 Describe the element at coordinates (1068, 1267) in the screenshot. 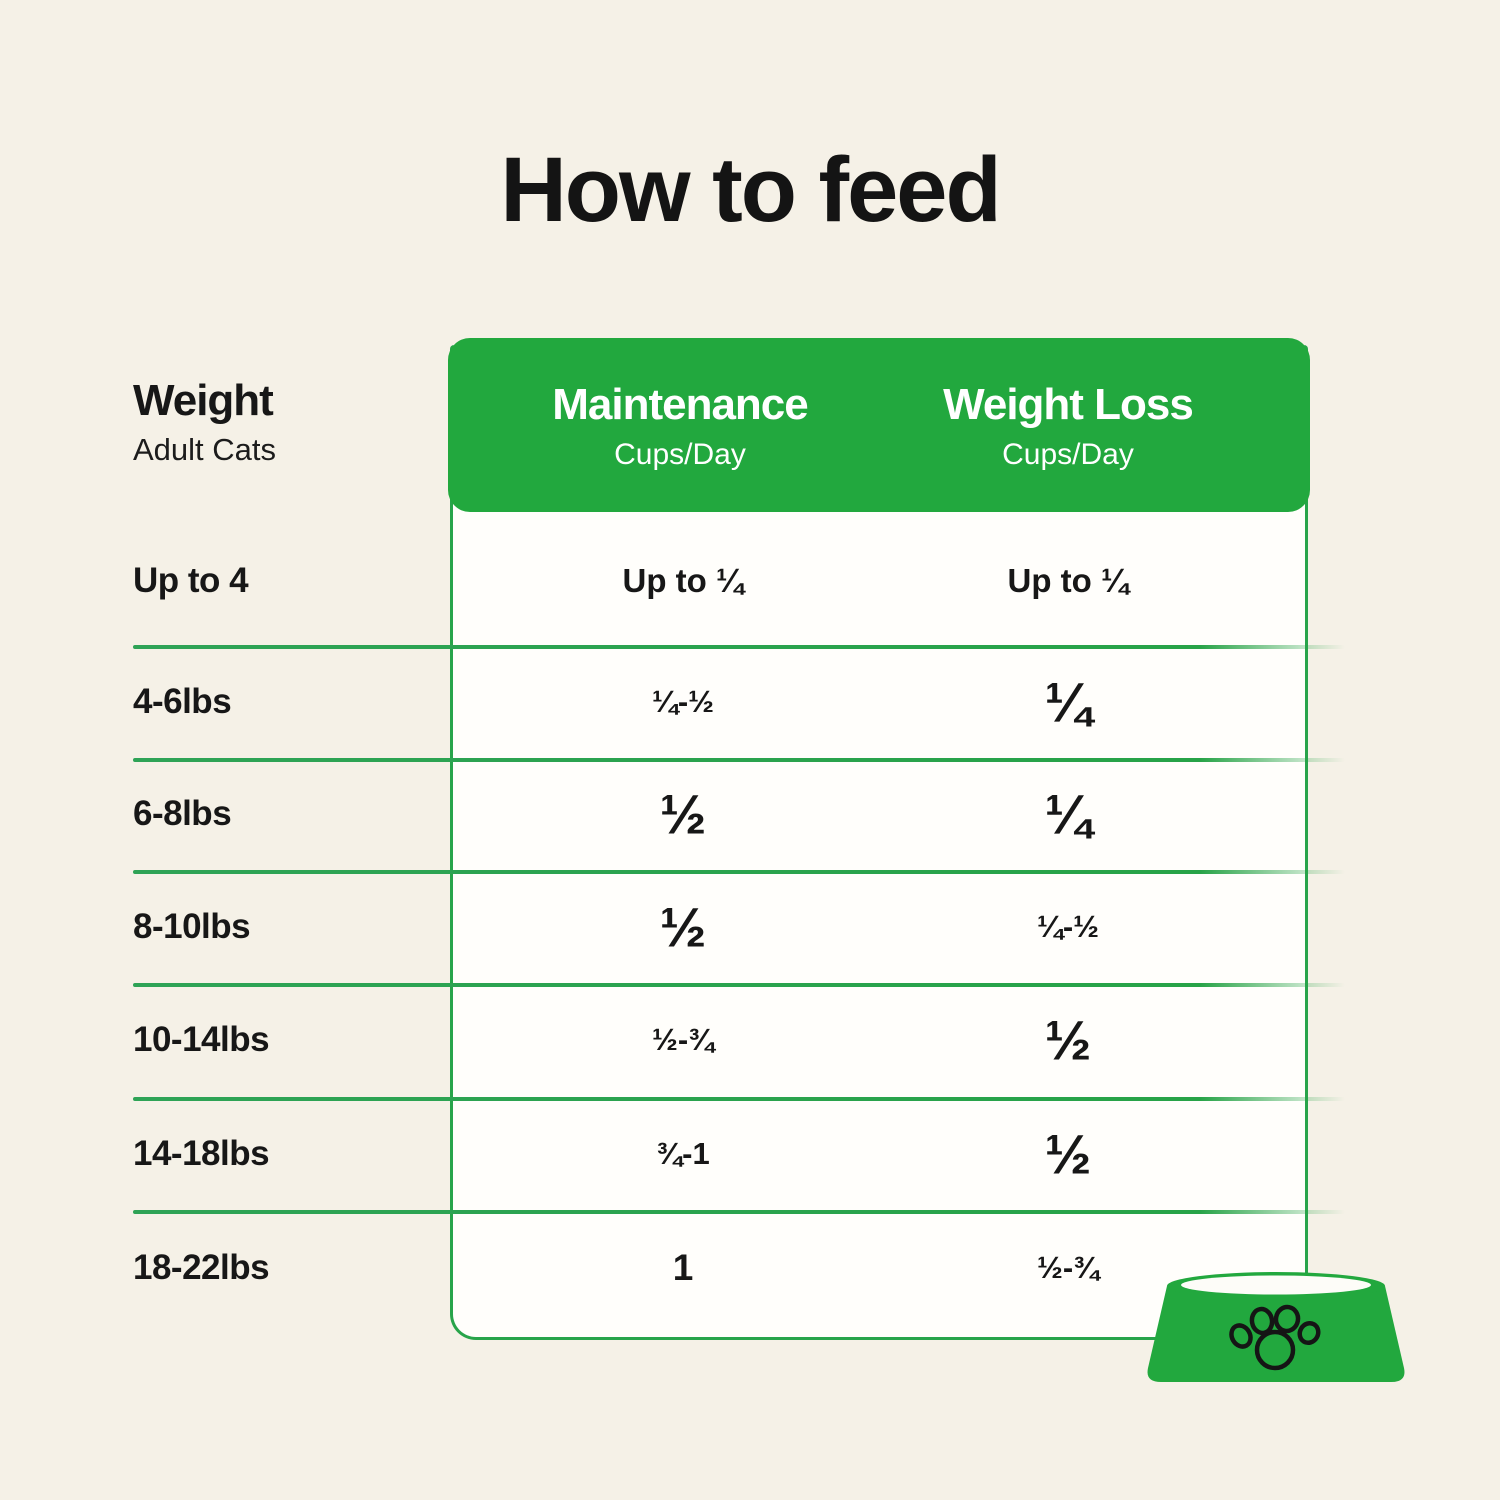

I see `row-weight-loss-value: ½-¾` at that location.